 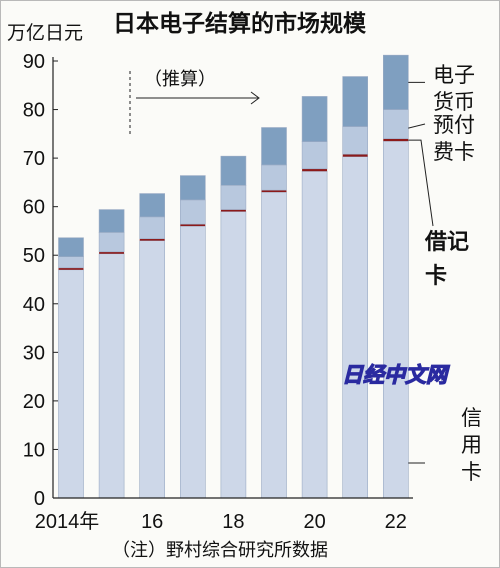 I want to click on legend-emoney: 电子货币, so click(x=454, y=88).